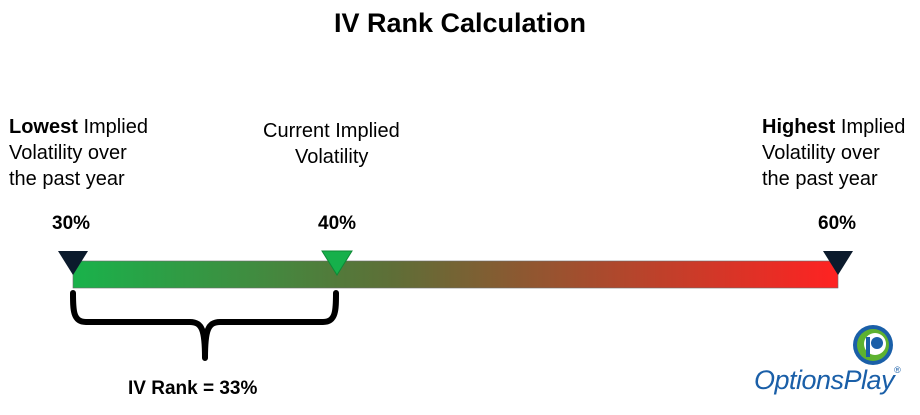 This screenshot has width=920, height=415. What do you see at coordinates (821, 153) in the screenshot?
I see `highest-line2: Volatility over` at bounding box center [821, 153].